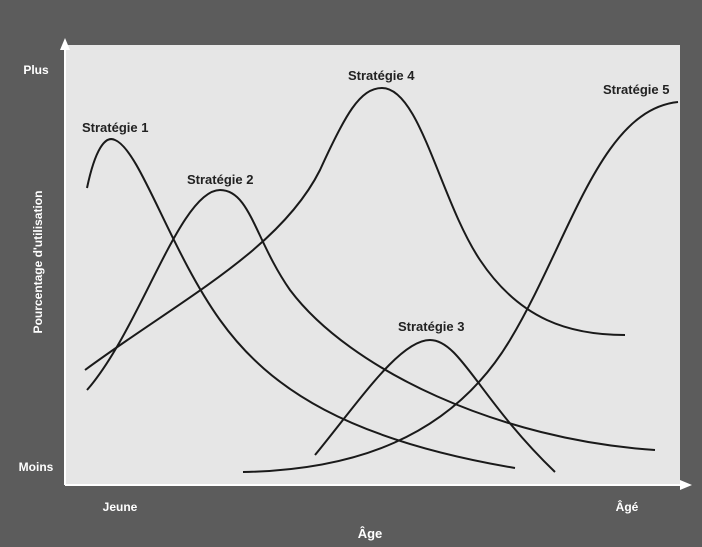 The image size is (702, 547). What do you see at coordinates (381, 75) in the screenshot?
I see `curve-label: Stratégie 4` at bounding box center [381, 75].